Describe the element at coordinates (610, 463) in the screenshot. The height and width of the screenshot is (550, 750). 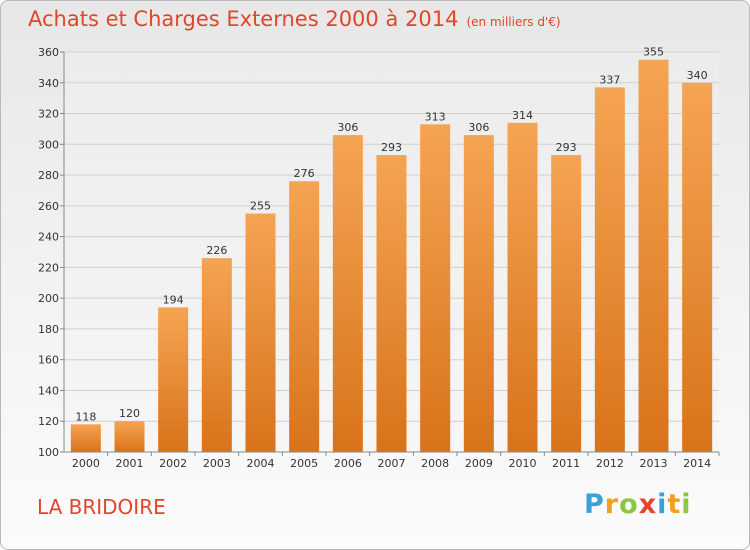
I see `x-tick-label: 2012` at that location.